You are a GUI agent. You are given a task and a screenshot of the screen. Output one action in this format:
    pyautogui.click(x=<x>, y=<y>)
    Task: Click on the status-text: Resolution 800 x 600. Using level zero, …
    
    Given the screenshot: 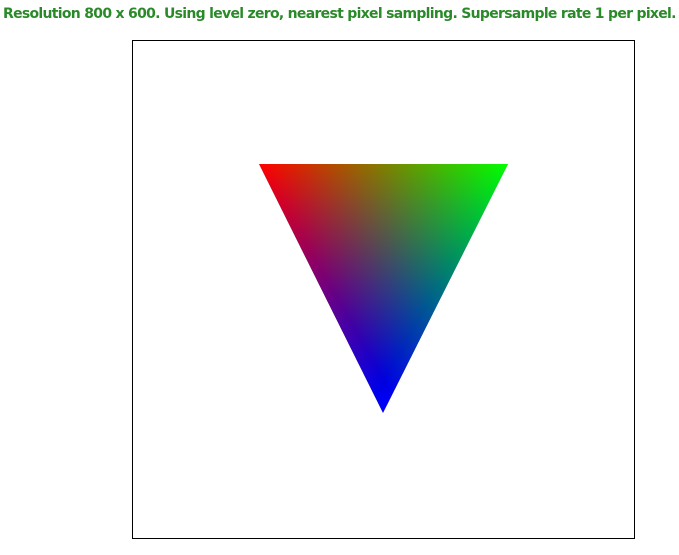 What is the action you would take?
    pyautogui.click(x=339, y=14)
    